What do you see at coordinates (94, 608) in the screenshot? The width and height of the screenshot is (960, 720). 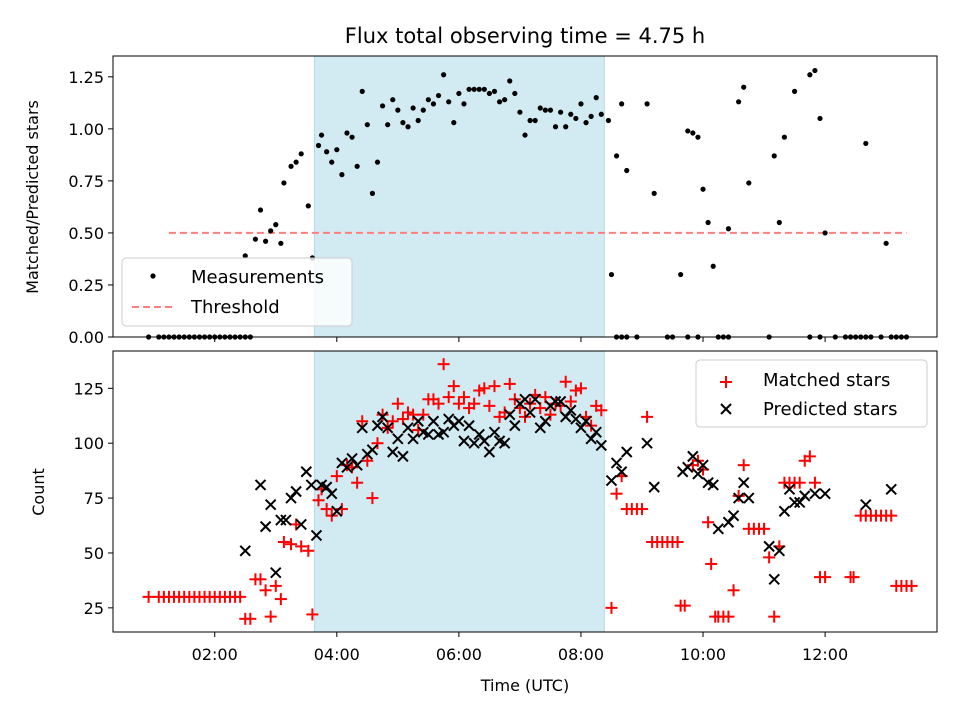 I see `bottom-y-tick-label: 25` at bounding box center [94, 608].